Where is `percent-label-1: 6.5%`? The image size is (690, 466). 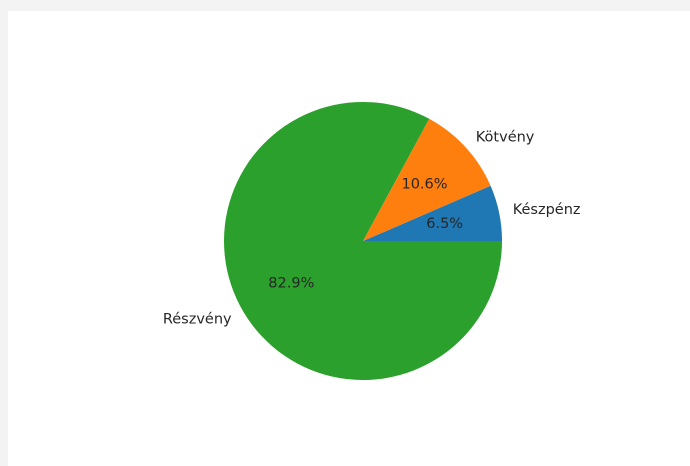
percent-label-1: 6.5% is located at coordinates (444, 224).